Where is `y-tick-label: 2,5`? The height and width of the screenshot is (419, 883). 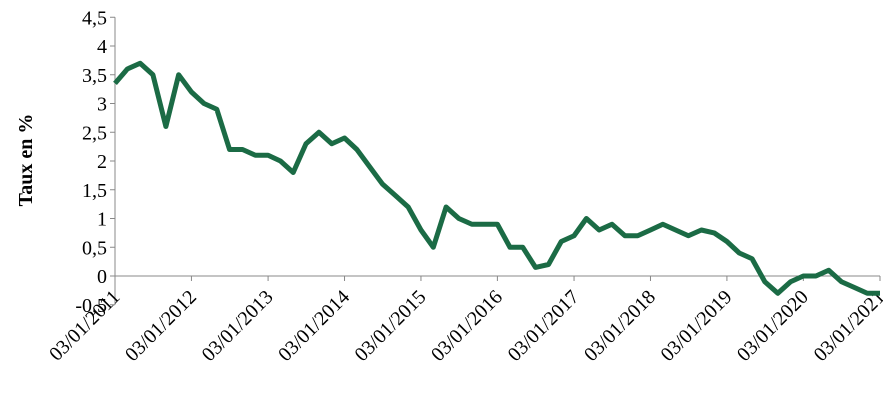 y-tick-label: 2,5 is located at coordinates (94, 133).